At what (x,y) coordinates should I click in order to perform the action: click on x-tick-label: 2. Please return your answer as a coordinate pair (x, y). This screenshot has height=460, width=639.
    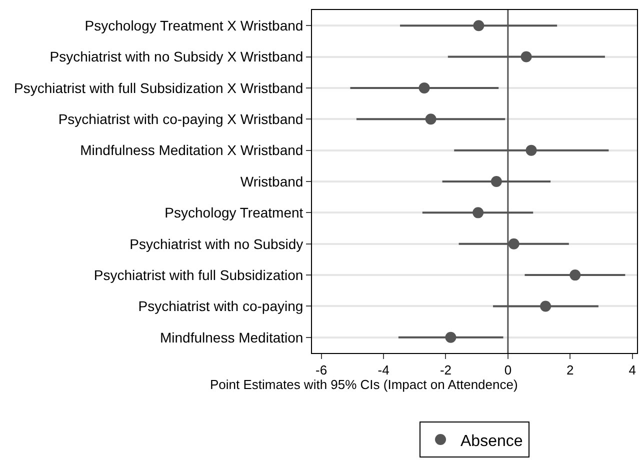
    Looking at the image, I should click on (570, 370).